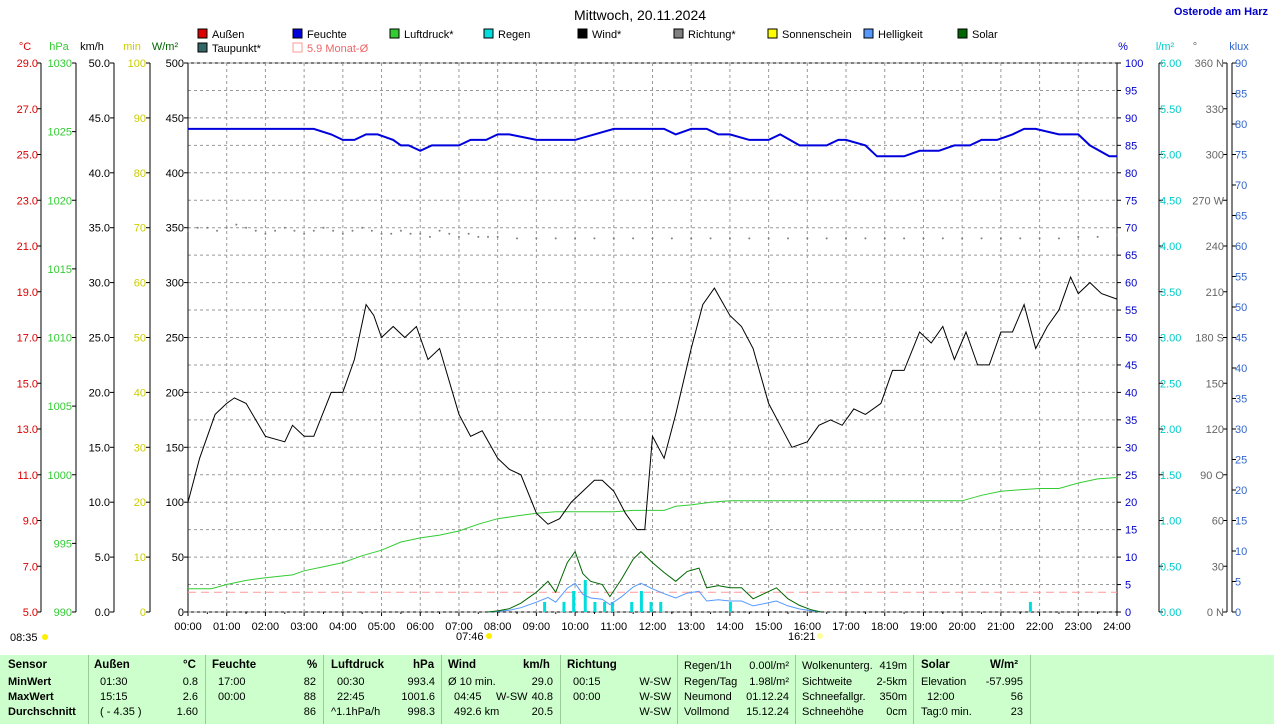 This screenshot has width=1274, height=724. I want to click on light-tick-label: 85, so click(1241, 95).